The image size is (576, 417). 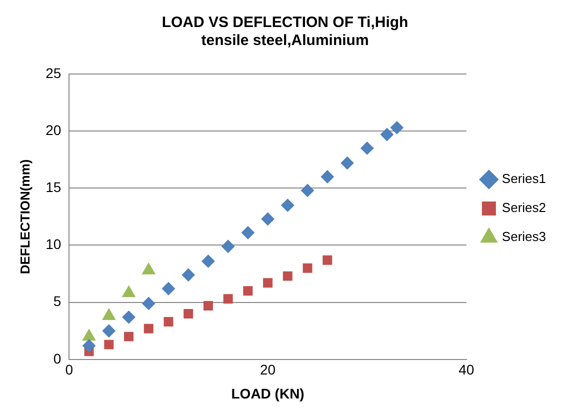 I want to click on legend-label: Series1, so click(x=524, y=178).